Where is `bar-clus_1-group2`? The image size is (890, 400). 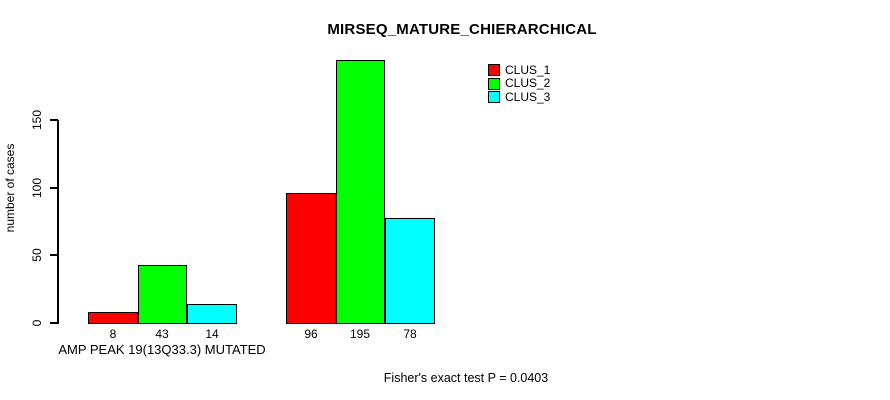
bar-clus_1-group2 is located at coordinates (311, 258).